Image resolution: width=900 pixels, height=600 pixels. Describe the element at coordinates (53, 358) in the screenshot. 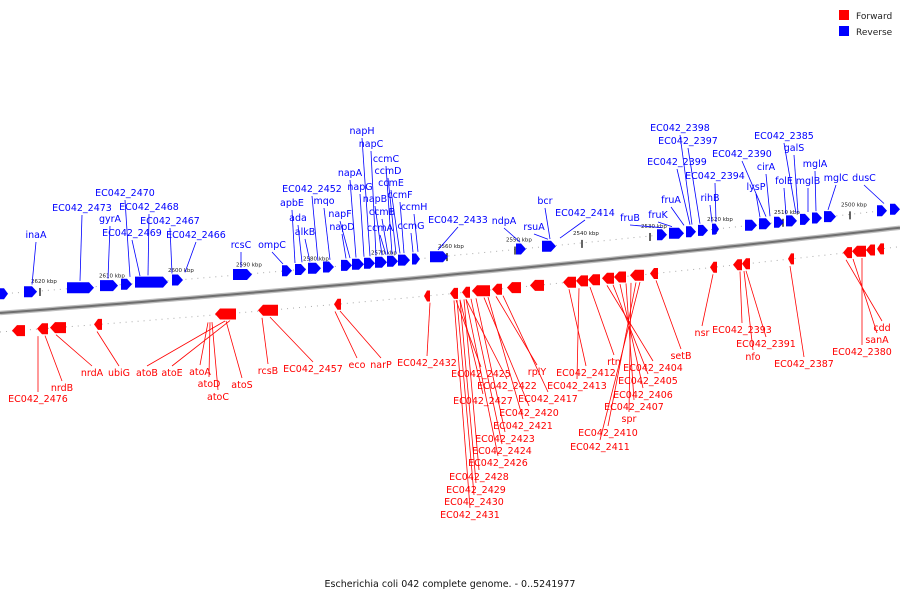

I see `nrdb-leader` at that location.